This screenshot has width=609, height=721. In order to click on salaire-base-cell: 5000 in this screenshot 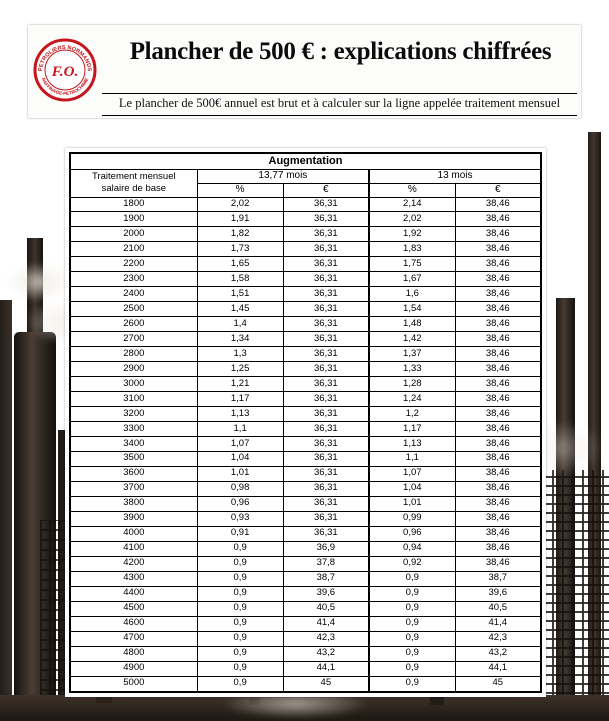, I will do `click(133, 684)`.